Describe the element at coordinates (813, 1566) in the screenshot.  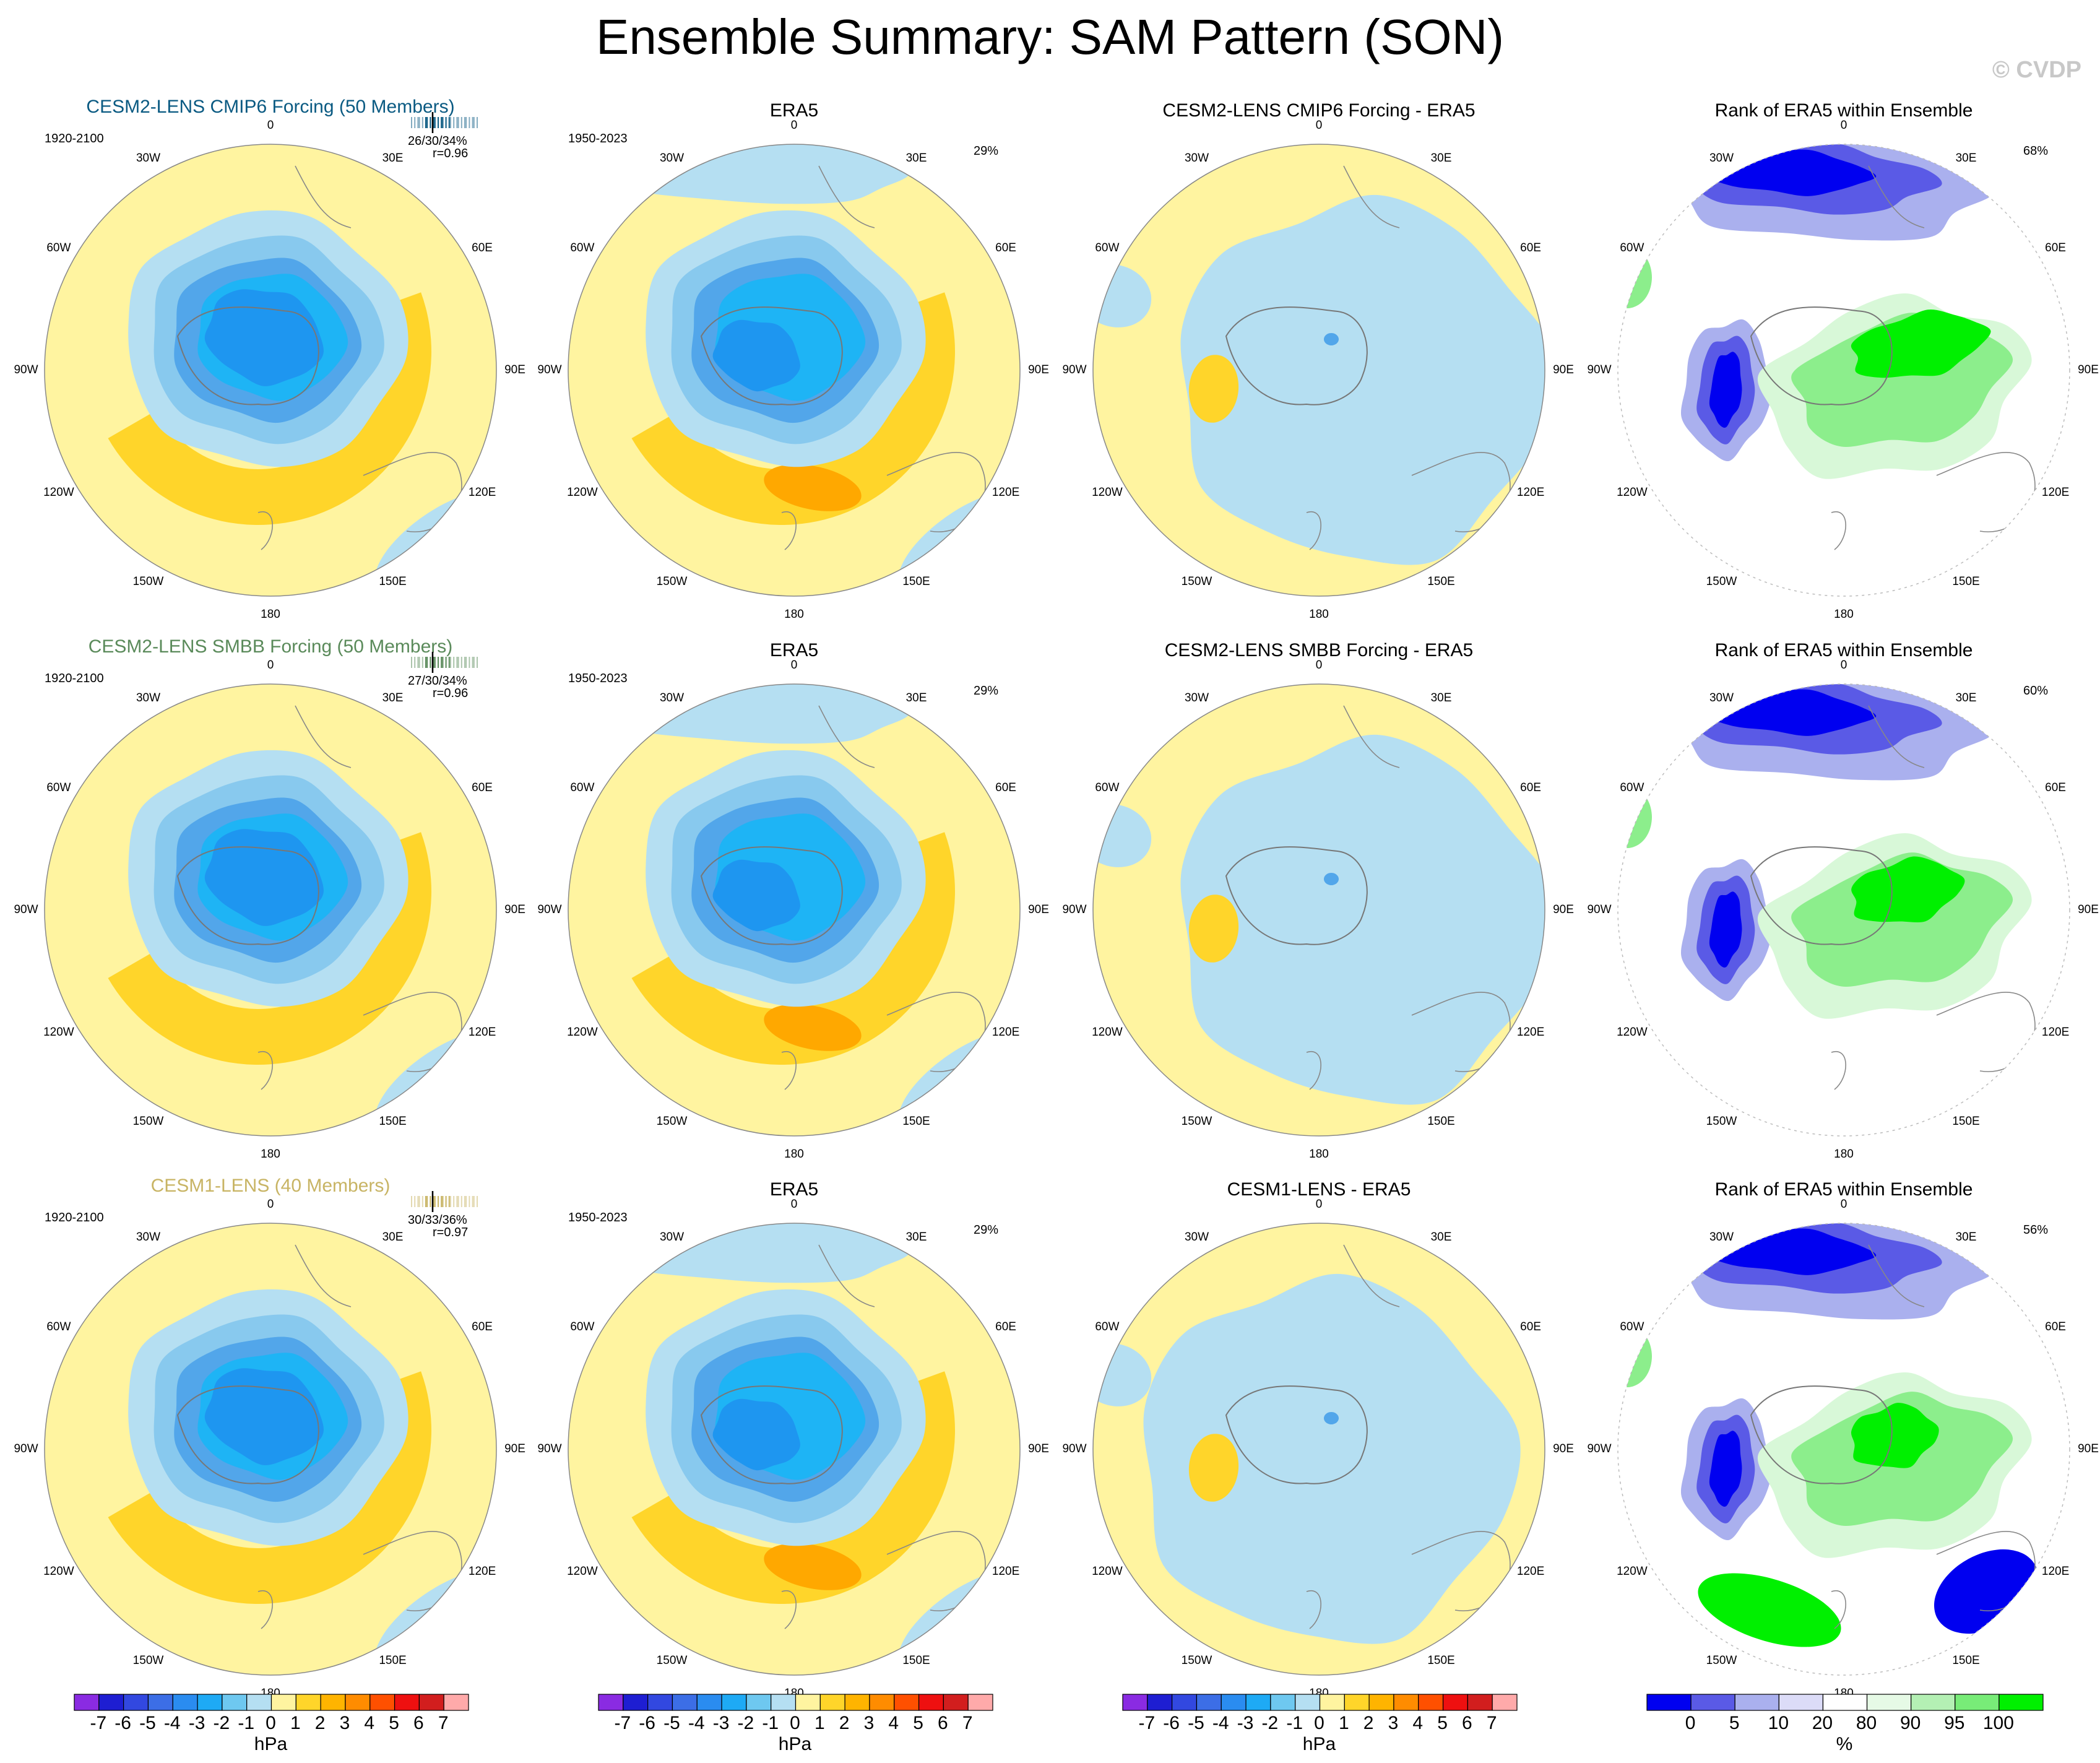
I see `panel-r3-era5-max-center` at that location.